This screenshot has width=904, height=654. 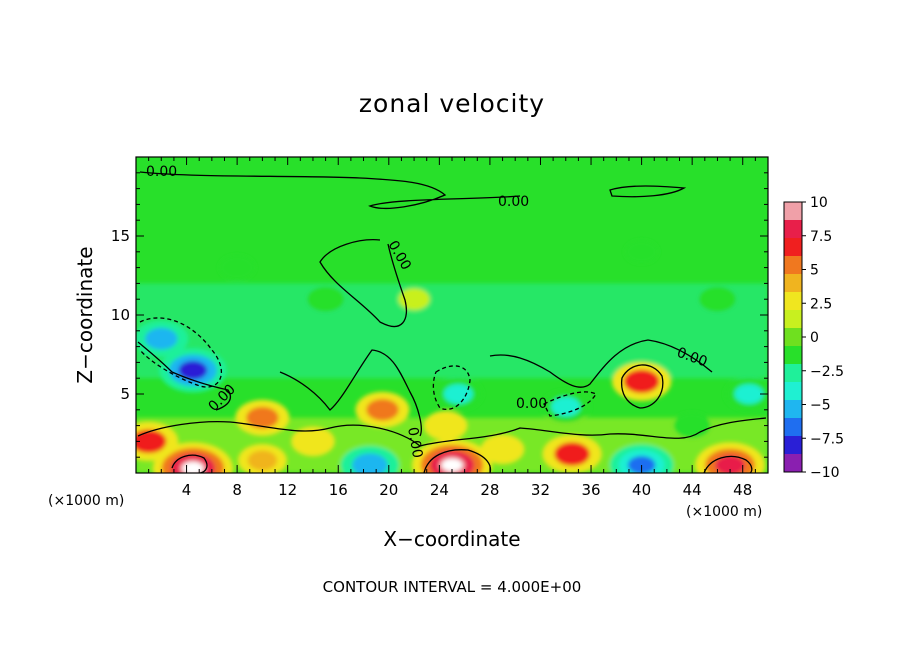 I want to click on colorbar: 10 7.5 5 2.5 0 −2.5 −5 −7.5 −10, so click(x=813, y=338).